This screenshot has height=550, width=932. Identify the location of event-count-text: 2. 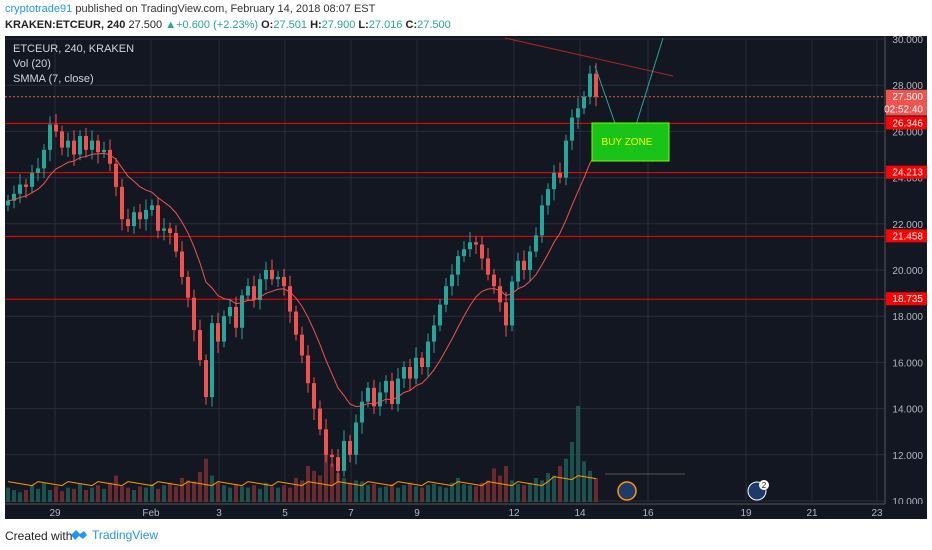
(764, 485).